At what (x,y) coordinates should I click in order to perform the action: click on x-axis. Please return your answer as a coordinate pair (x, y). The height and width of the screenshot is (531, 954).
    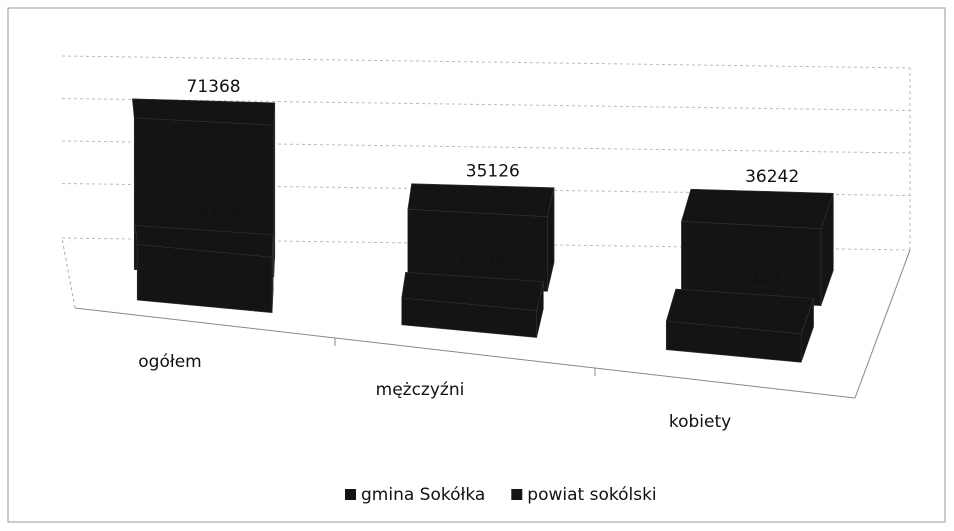
    Looking at the image, I should click on (465, 353).